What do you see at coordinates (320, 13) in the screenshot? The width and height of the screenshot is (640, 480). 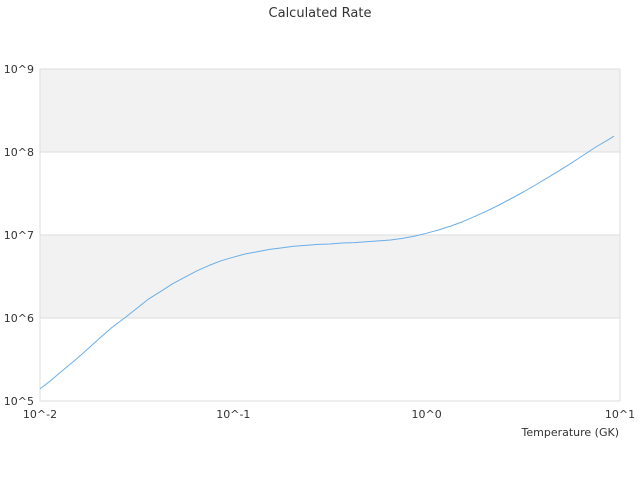 I see `chart-title: Calculated Rate` at bounding box center [320, 13].